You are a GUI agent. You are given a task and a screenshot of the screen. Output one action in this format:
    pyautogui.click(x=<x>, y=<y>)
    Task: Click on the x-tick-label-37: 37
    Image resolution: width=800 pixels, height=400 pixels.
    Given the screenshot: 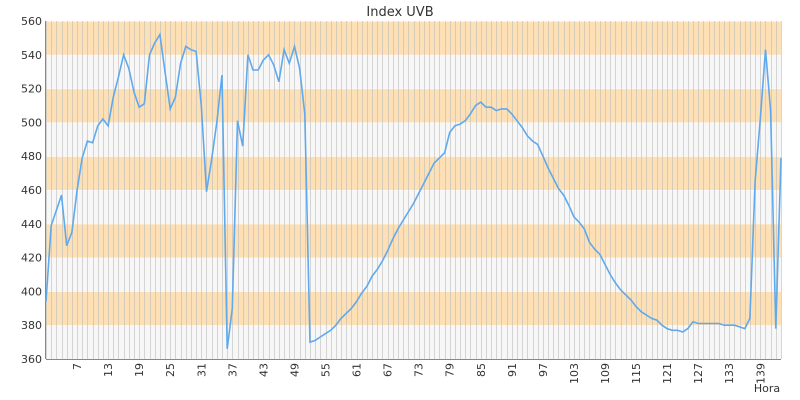 What is the action you would take?
    pyautogui.click(x=232, y=370)
    